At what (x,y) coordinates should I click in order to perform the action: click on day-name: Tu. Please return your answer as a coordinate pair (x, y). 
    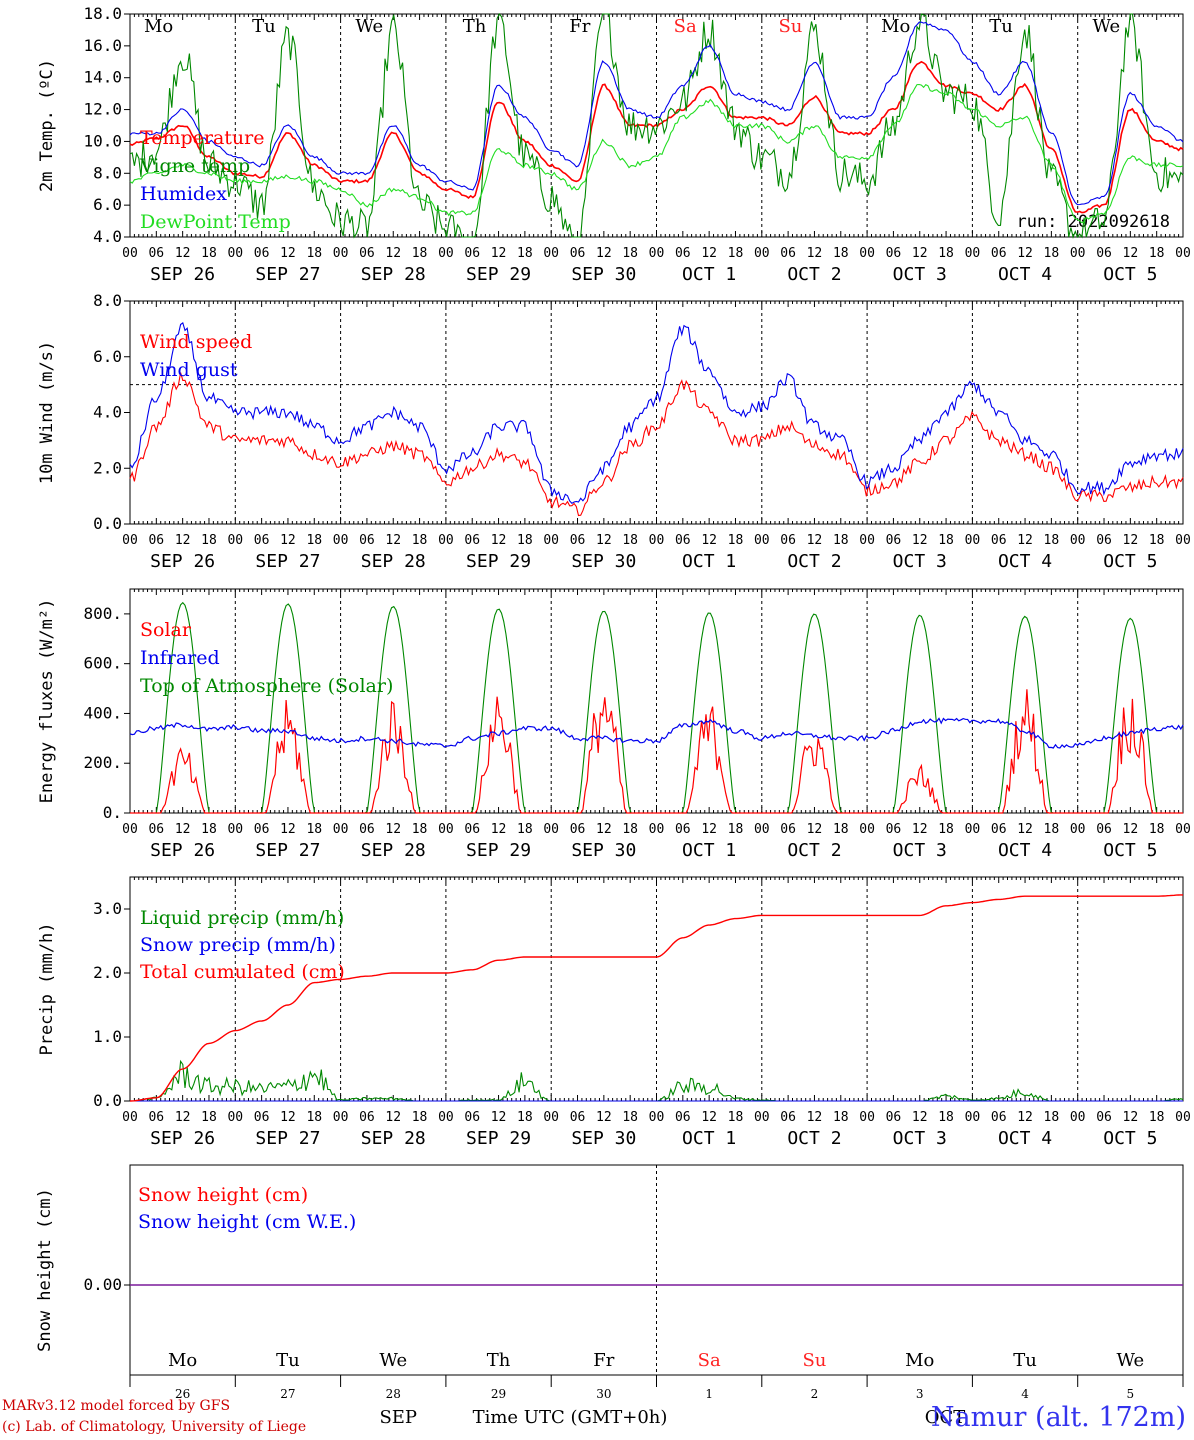
    Looking at the image, I should click on (1001, 26).